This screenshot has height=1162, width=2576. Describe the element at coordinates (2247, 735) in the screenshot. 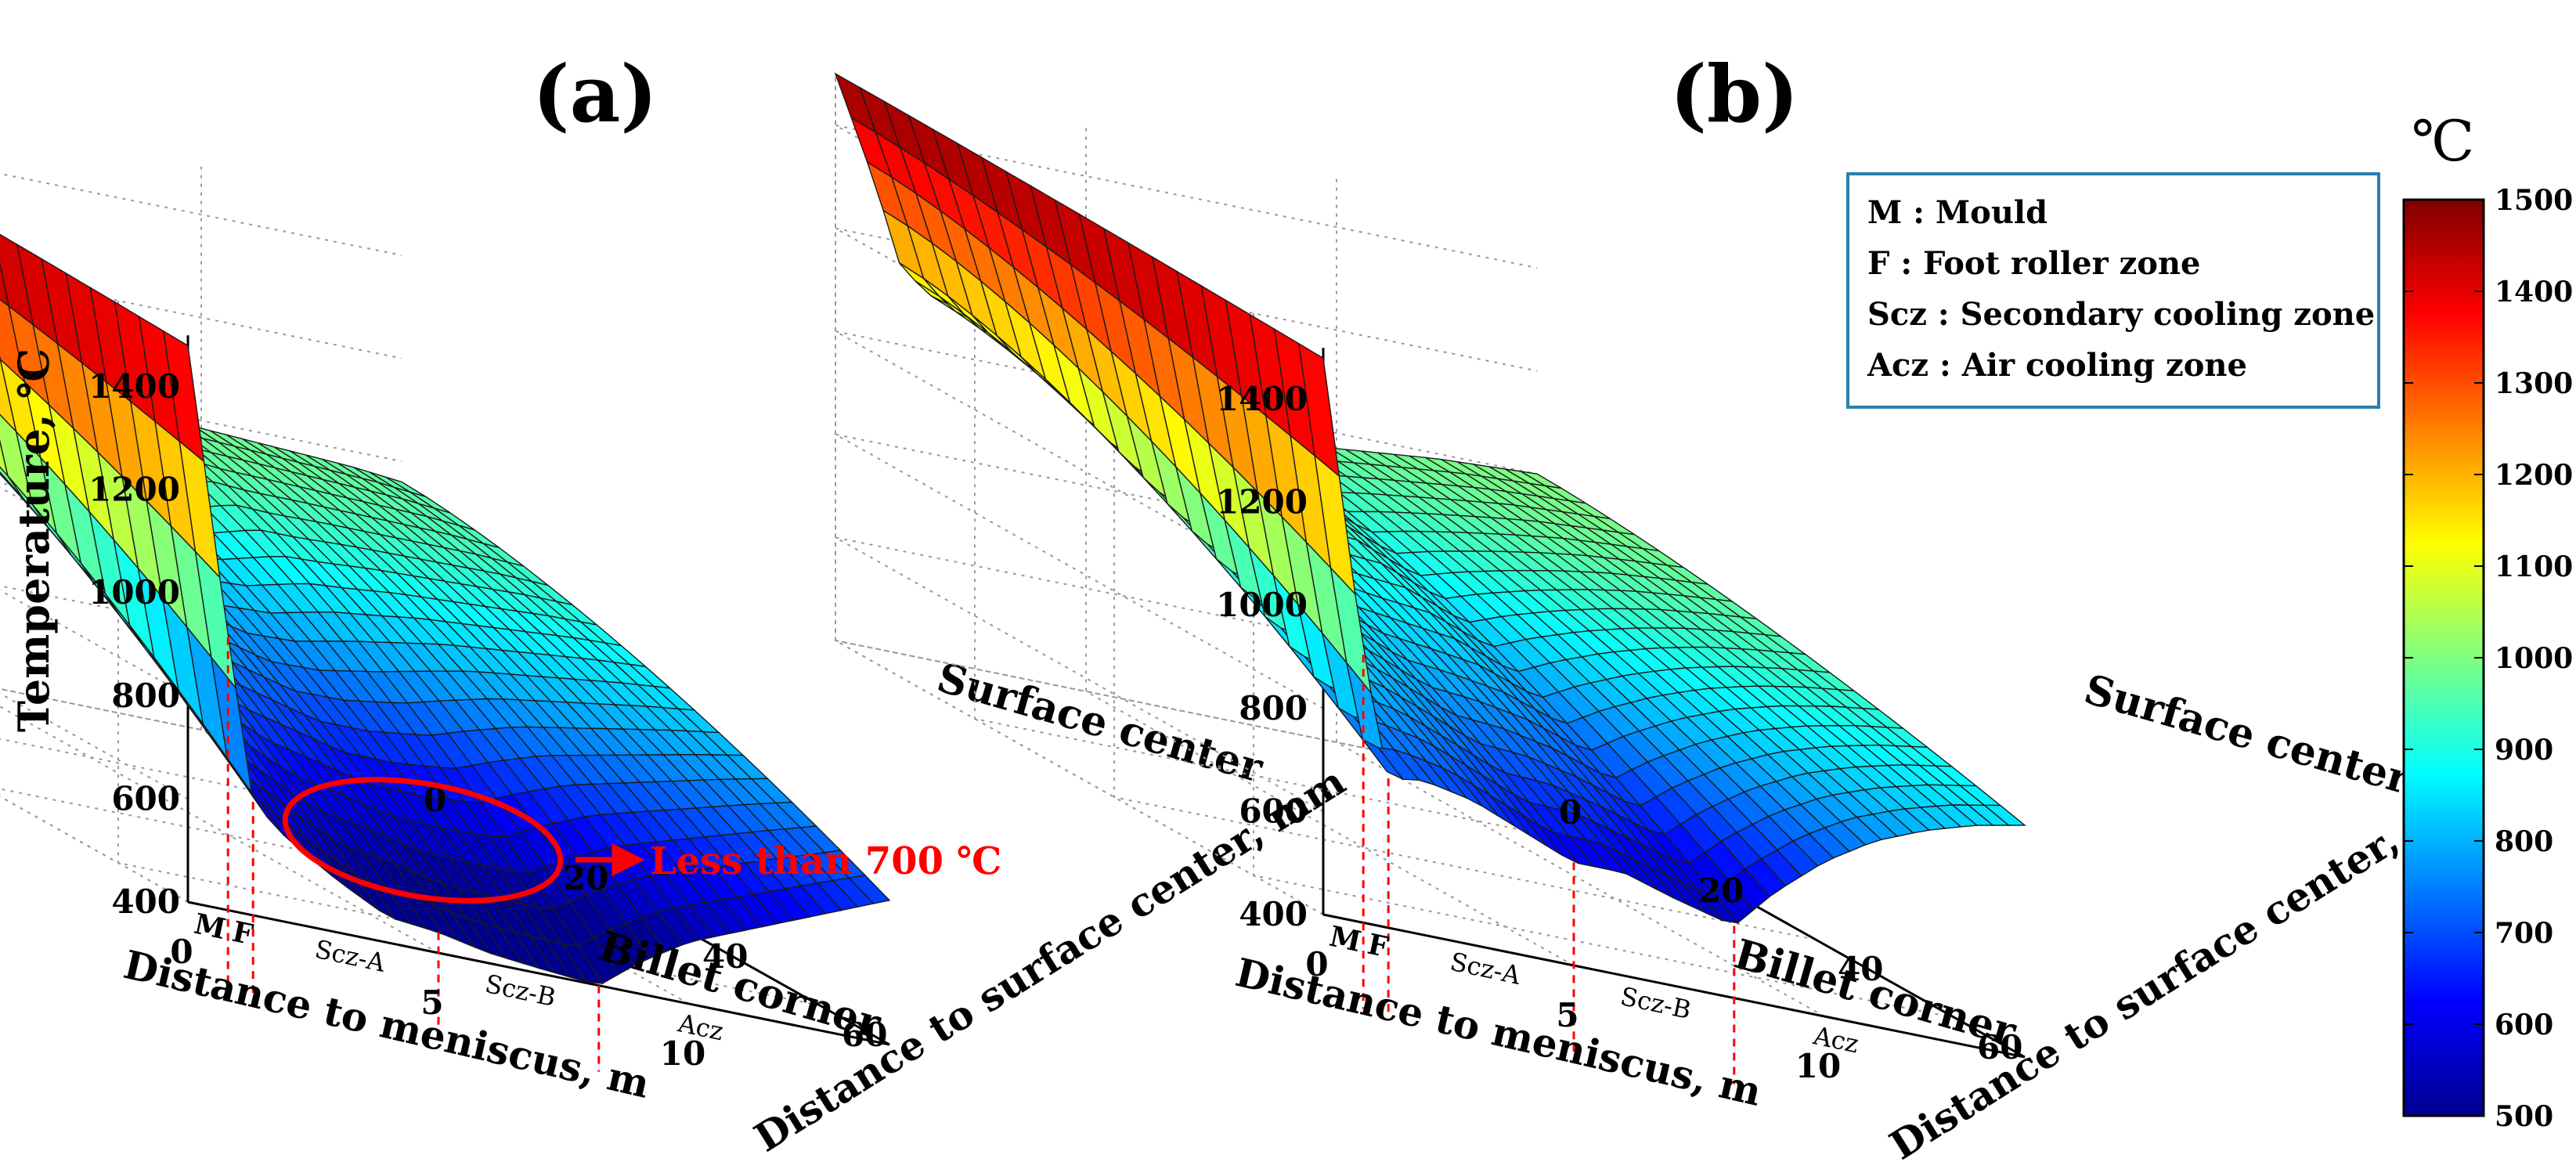

I see `panel-b-far-label: Surface center` at that location.